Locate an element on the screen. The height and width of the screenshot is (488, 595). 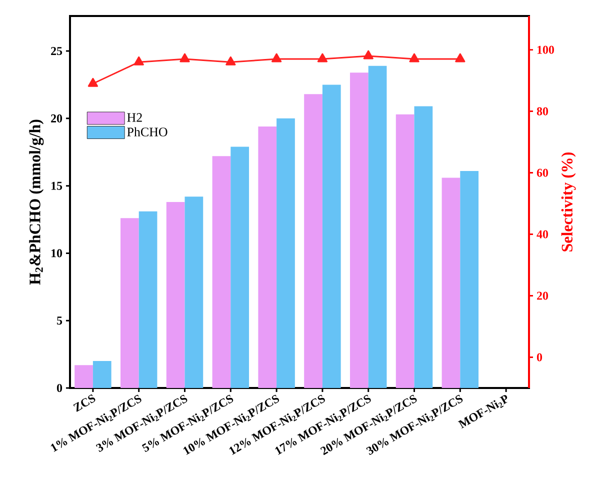
y-tick-label: 15 is located at coordinates (56, 186).